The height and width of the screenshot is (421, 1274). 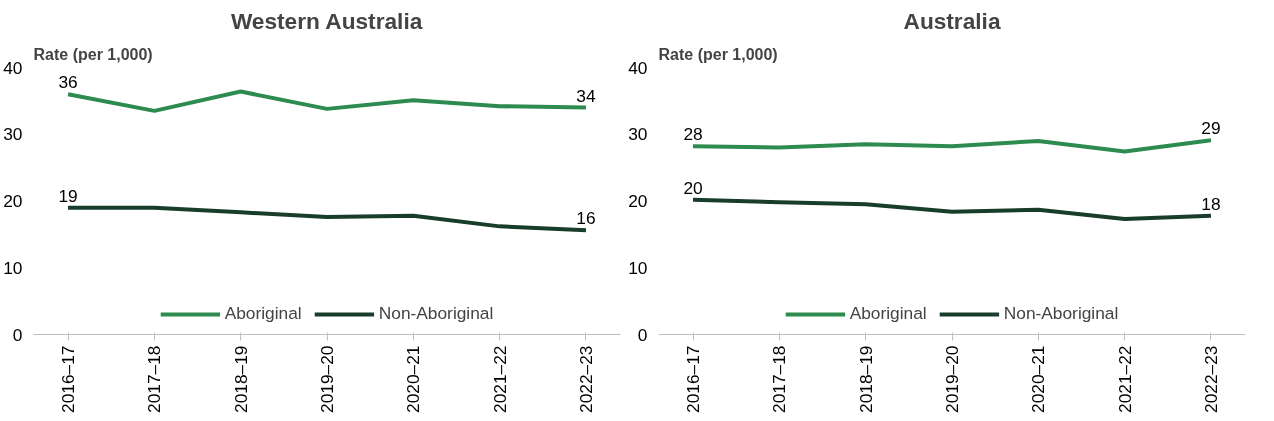 I want to click on line-series, so click(x=952, y=146).